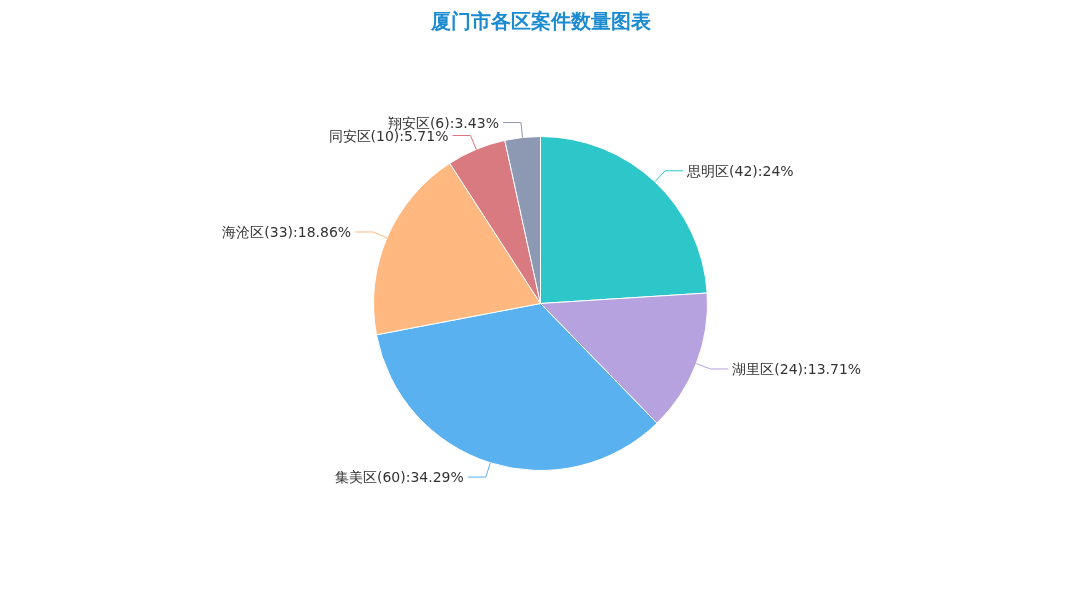 The image size is (1080, 606). Describe the element at coordinates (399, 477) in the screenshot. I see `slice-label: 集美区(60):34.29%` at that location.